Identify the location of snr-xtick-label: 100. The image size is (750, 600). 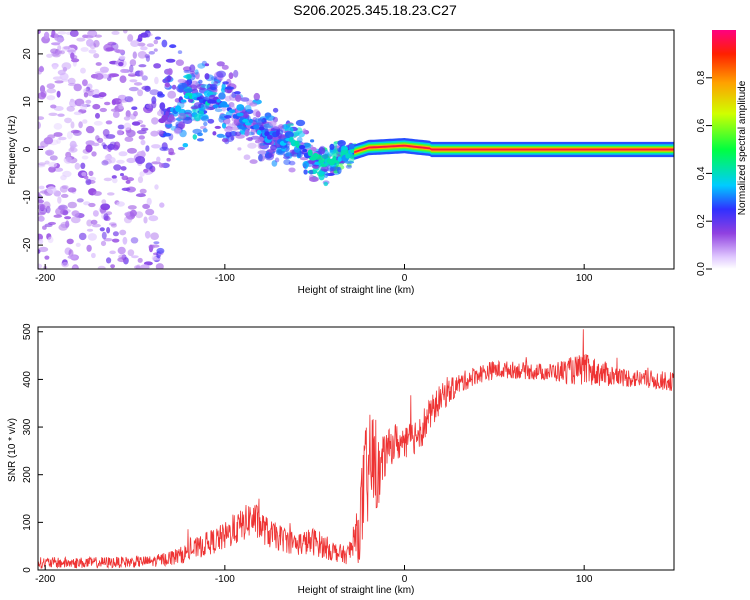
(584, 579).